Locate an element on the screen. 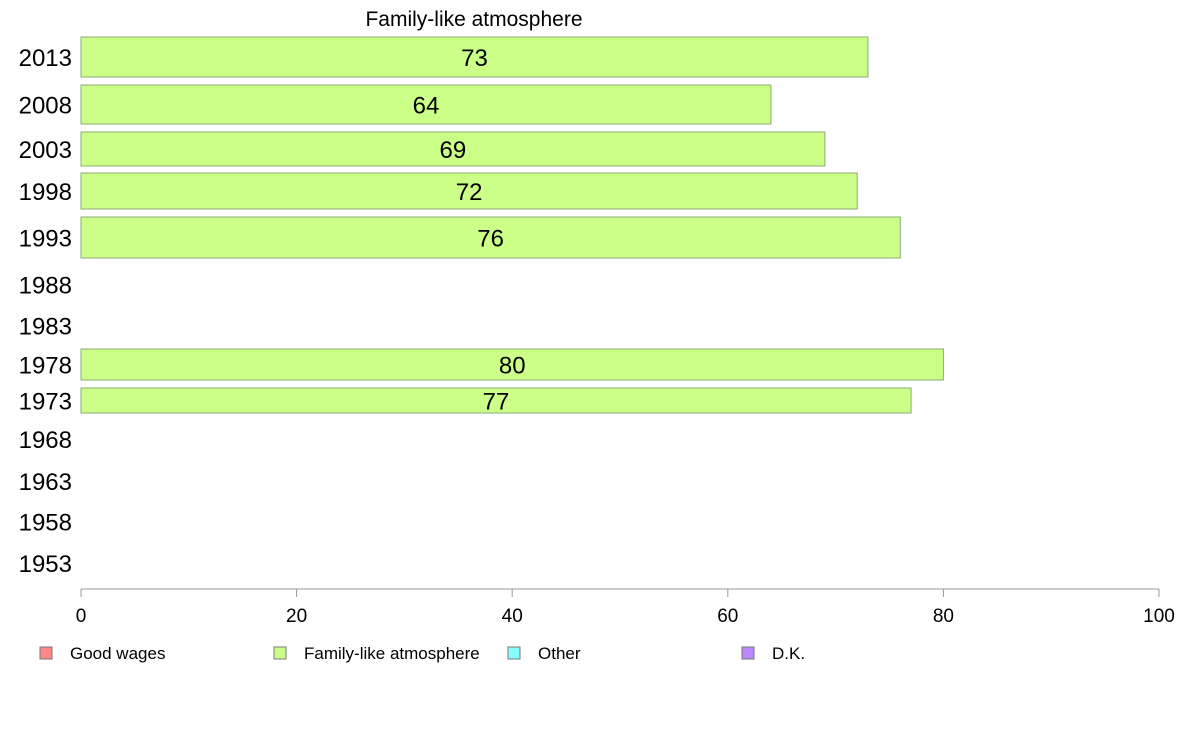 This screenshot has height=736, width=1188. x-tick-label: 100 is located at coordinates (1159, 616).